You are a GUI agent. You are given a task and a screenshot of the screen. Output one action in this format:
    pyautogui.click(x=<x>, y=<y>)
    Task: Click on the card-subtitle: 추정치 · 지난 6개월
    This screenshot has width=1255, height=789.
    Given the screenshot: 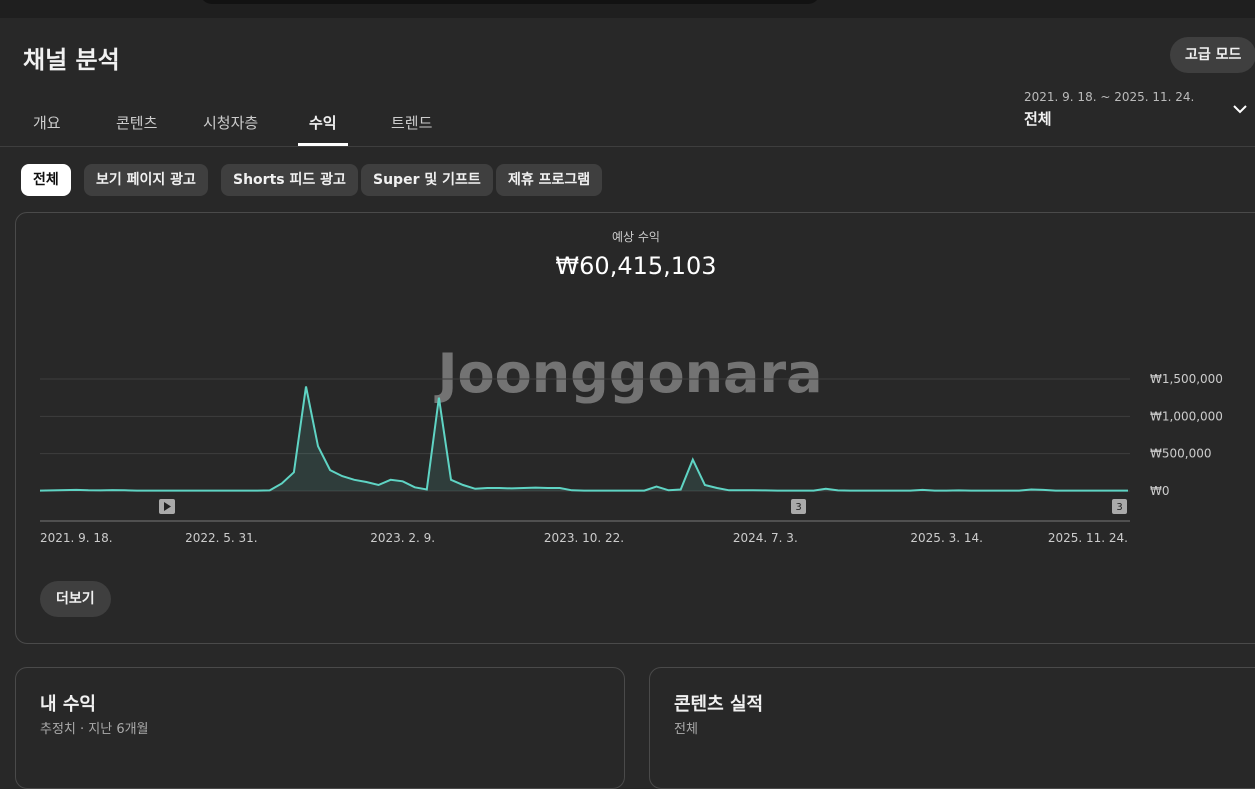 What is the action you would take?
    pyautogui.click(x=94, y=729)
    